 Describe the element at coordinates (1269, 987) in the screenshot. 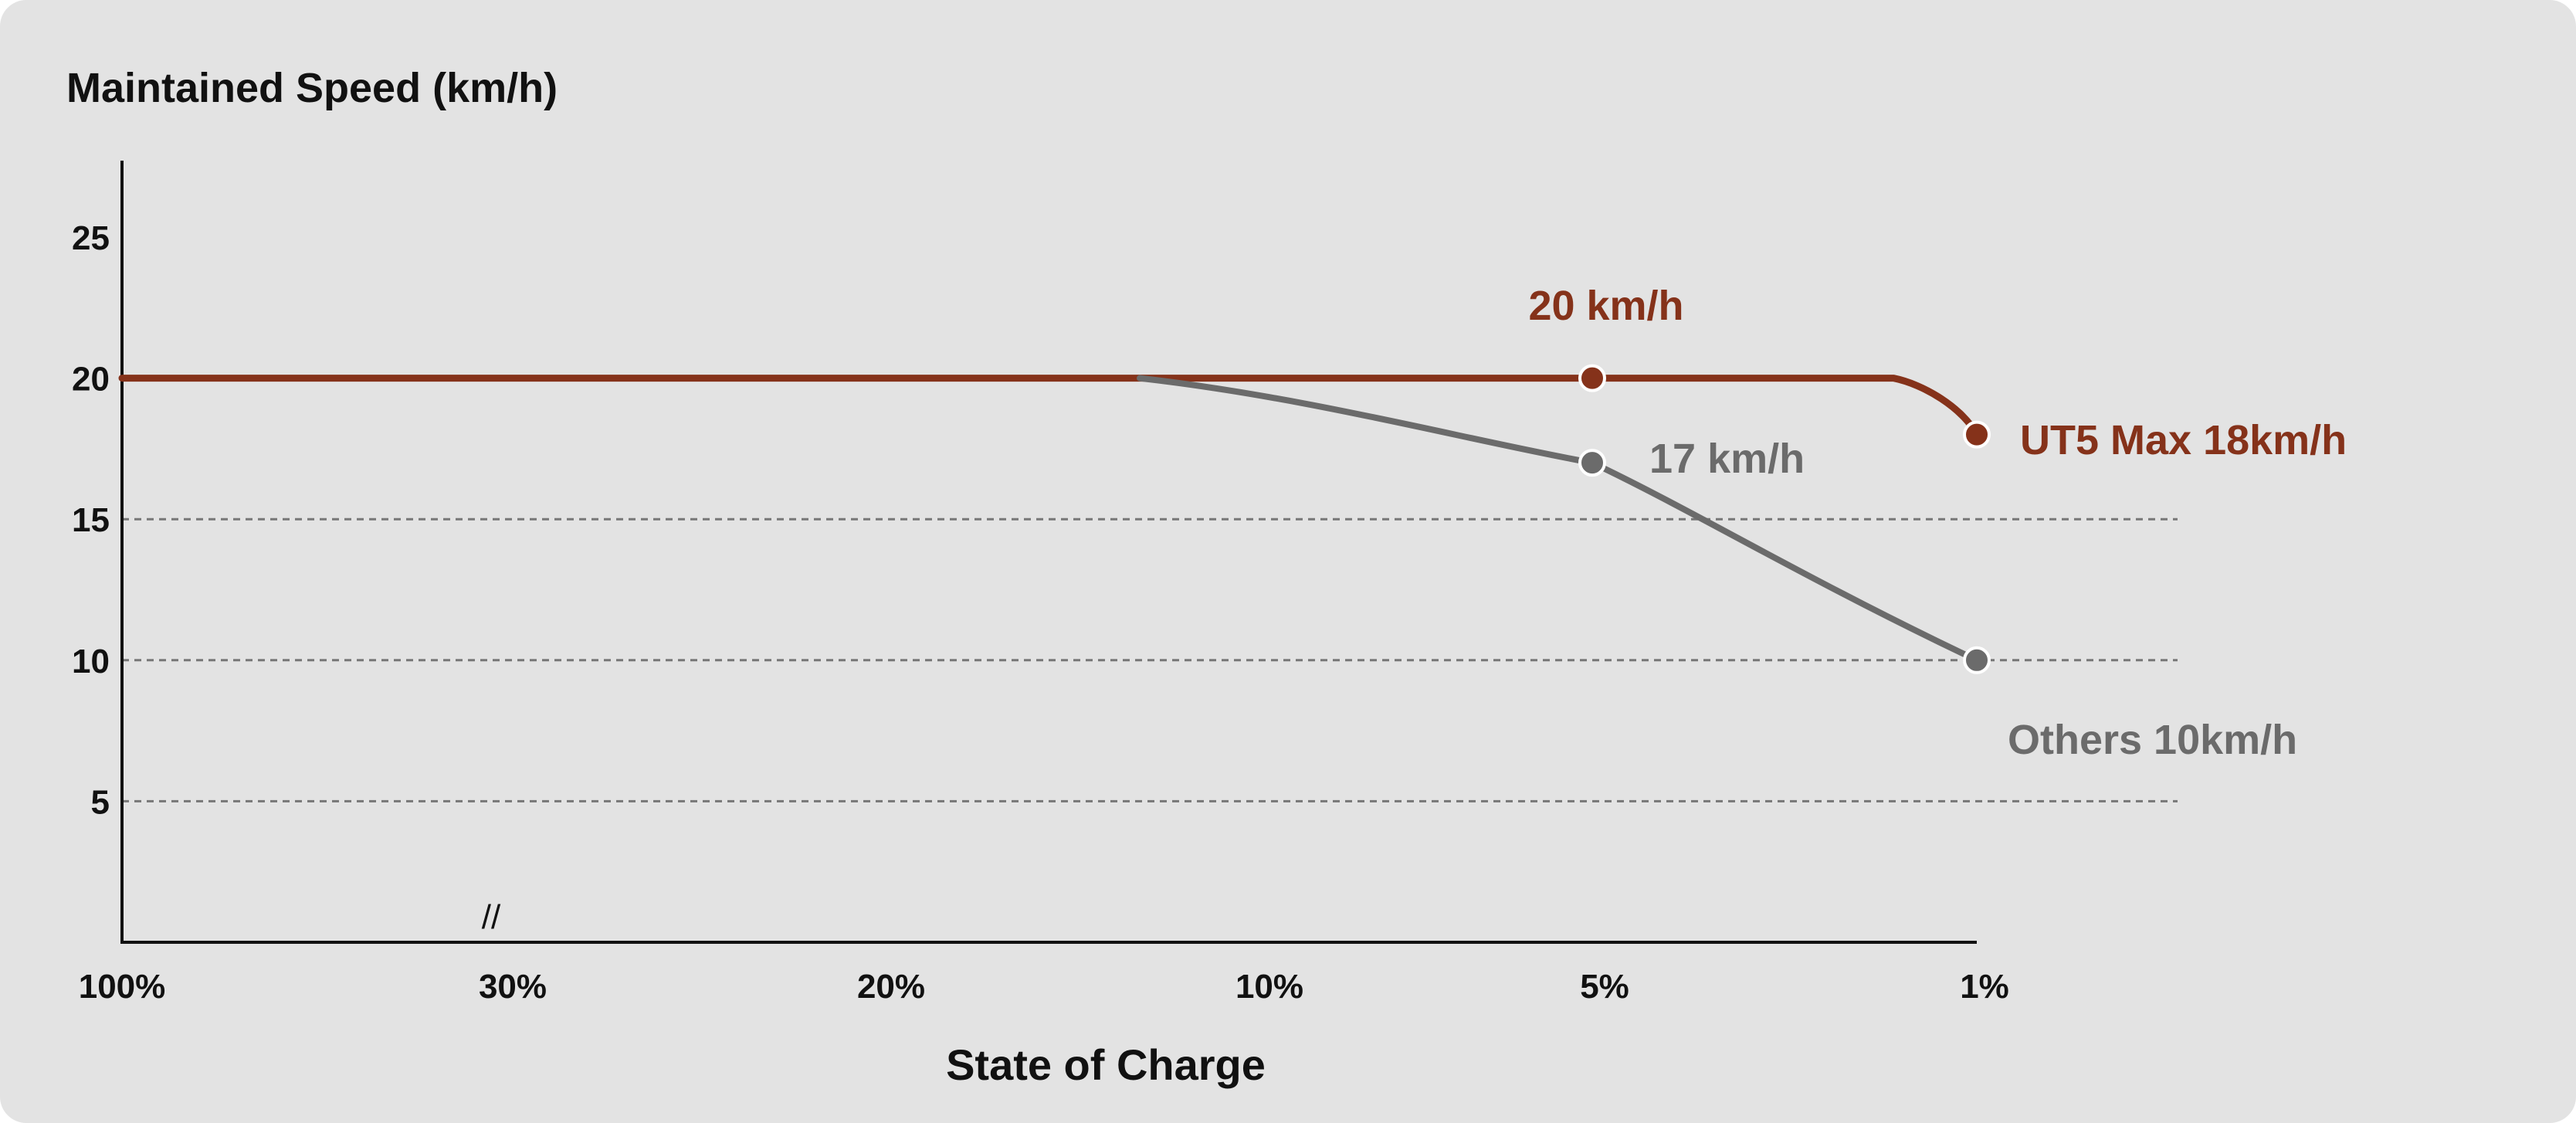

I see `x-tick-label: 10%` at that location.